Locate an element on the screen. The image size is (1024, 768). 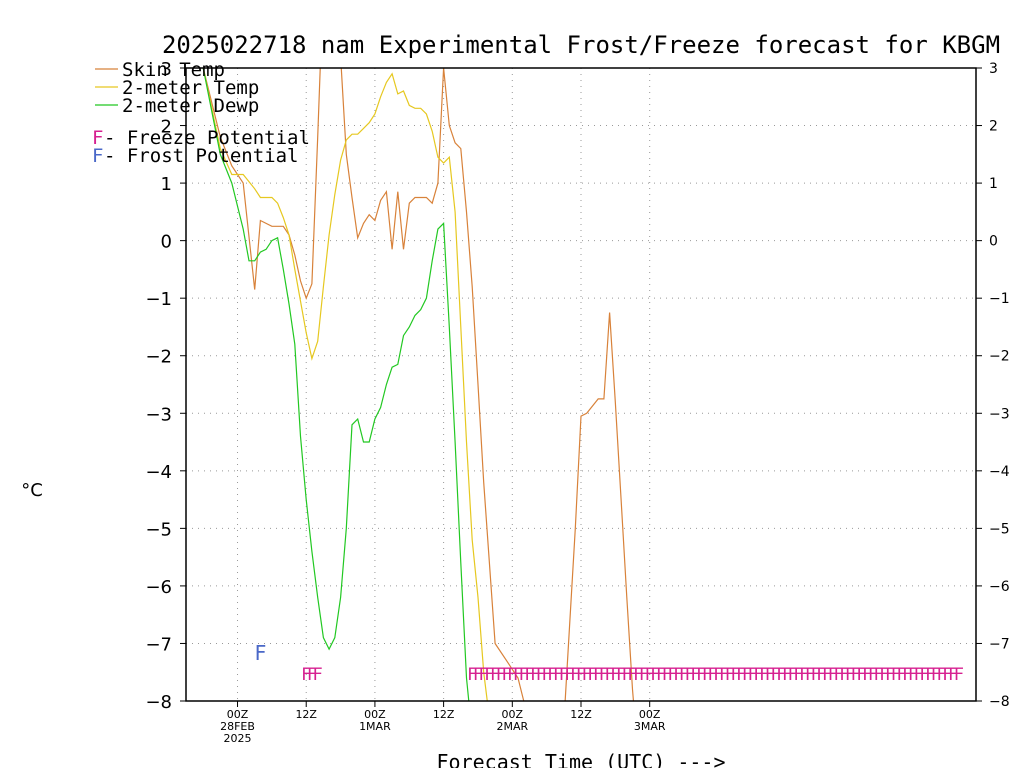
y-tick-label-right: 2 is located at coordinates (993, 127).